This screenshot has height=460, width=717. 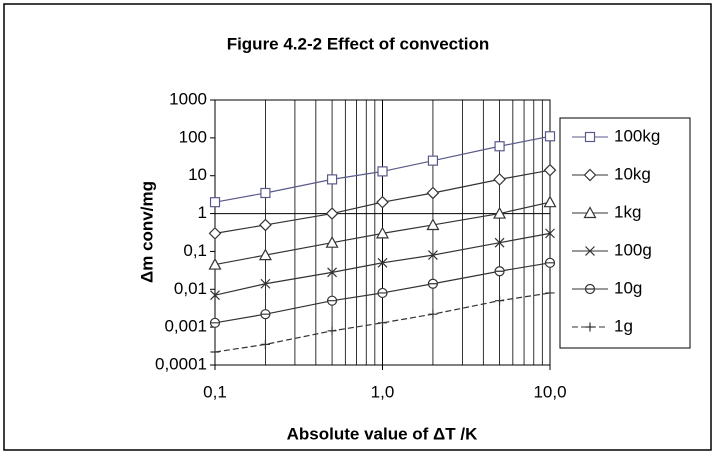 What do you see at coordinates (637, 135) in the screenshot?
I see `legend-label: 100kg` at bounding box center [637, 135].